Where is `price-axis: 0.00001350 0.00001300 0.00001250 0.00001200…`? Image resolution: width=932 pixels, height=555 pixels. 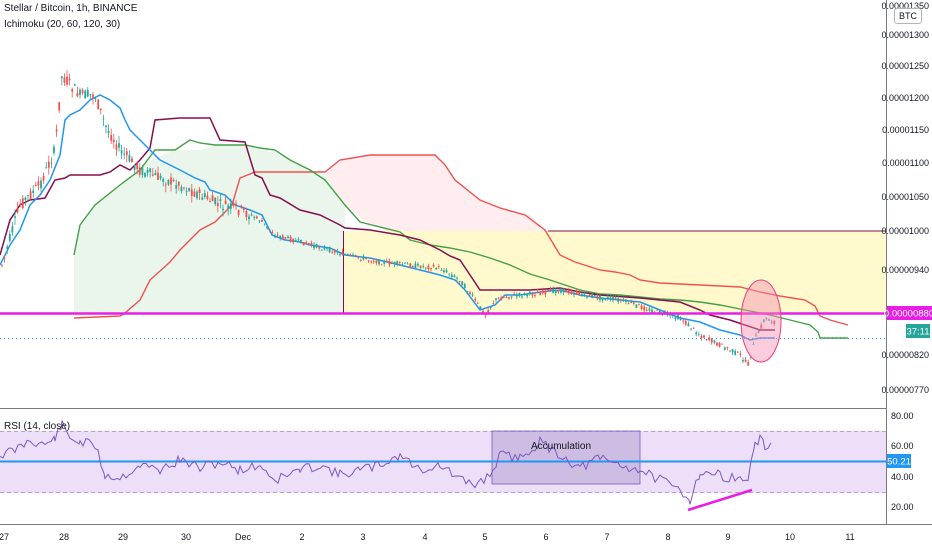
price-axis: 0.00001350 0.00001300 0.00001250 0.00001200… is located at coordinates (905, 198).